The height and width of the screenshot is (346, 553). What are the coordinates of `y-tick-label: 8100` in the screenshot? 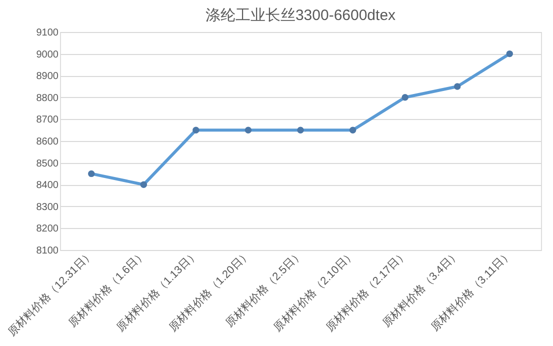 It's located at (47, 251).